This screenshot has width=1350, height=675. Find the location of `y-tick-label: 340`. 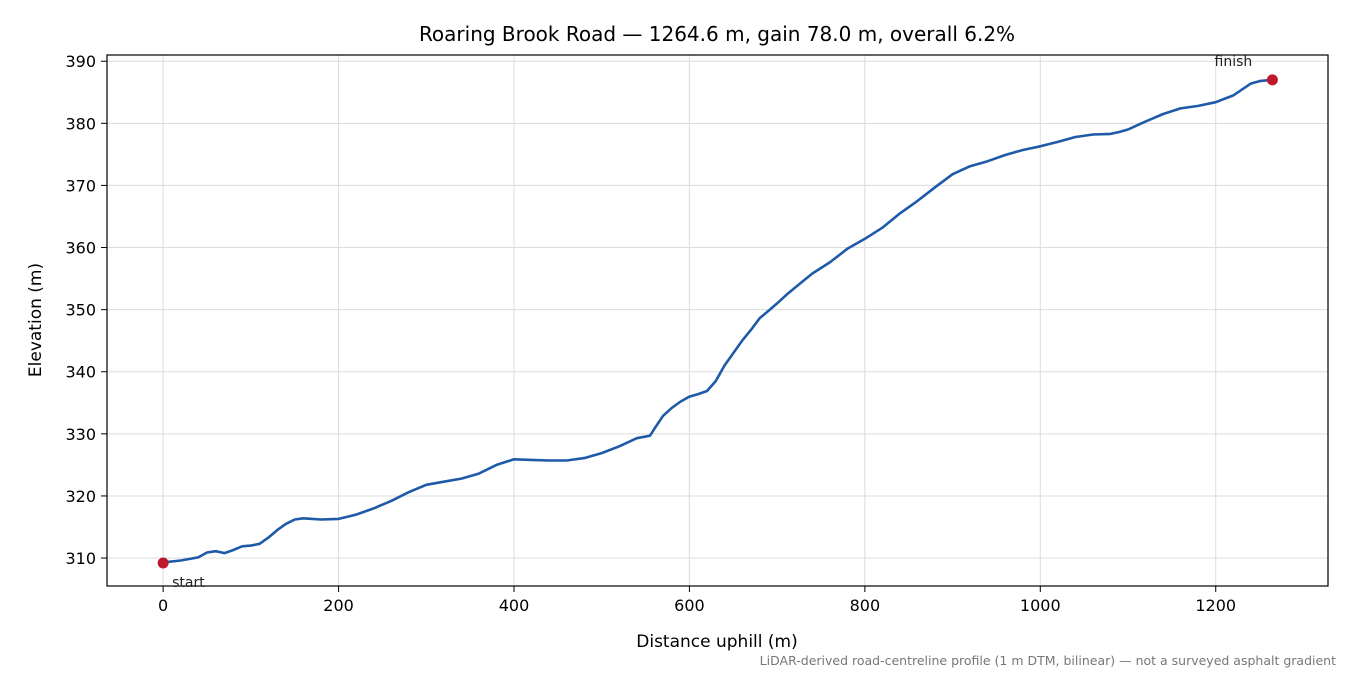

y-tick-label: 340 is located at coordinates (80, 372).